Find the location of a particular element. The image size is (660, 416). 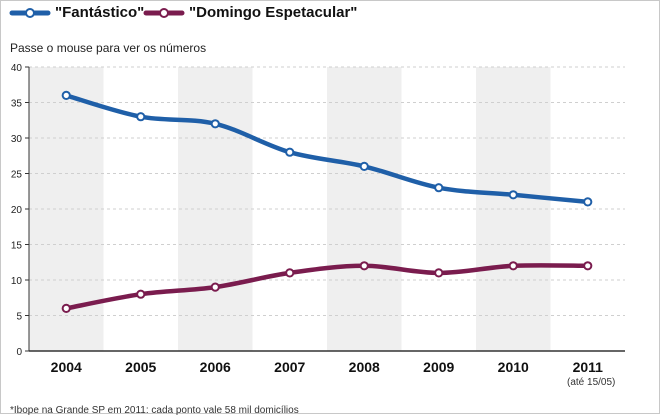

y-tick-label: 5 is located at coordinates (19, 317).